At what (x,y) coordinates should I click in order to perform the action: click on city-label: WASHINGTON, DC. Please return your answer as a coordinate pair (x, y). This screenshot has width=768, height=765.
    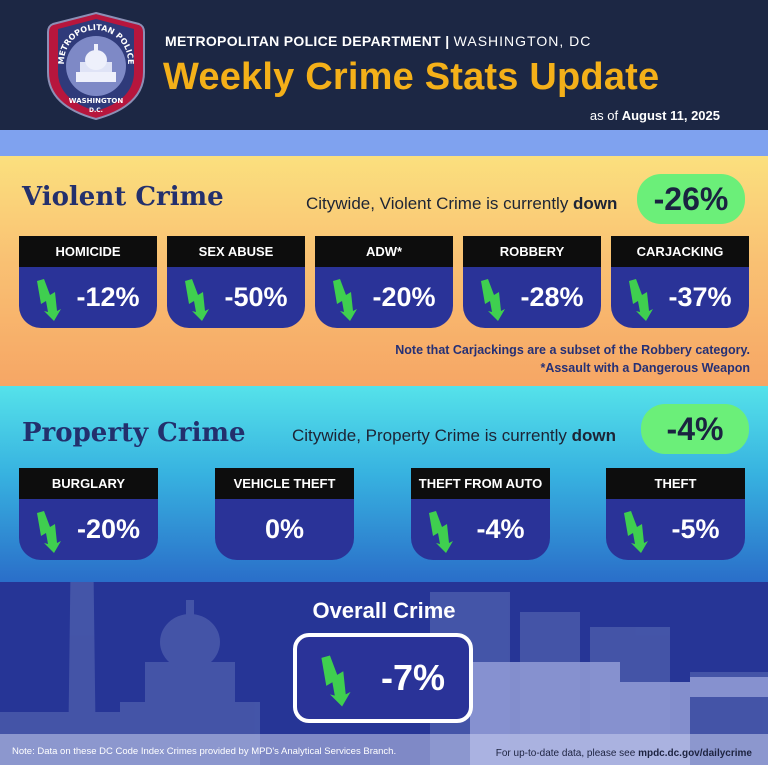
    Looking at the image, I should click on (522, 41).